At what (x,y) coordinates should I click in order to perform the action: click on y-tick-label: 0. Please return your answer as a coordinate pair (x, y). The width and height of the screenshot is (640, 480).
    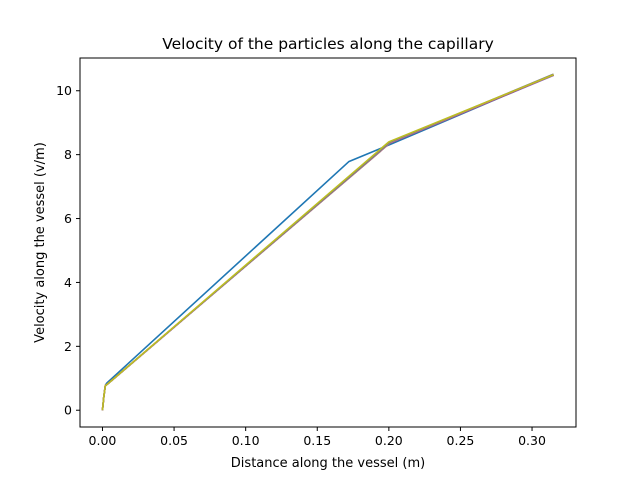
    Looking at the image, I should click on (68, 410).